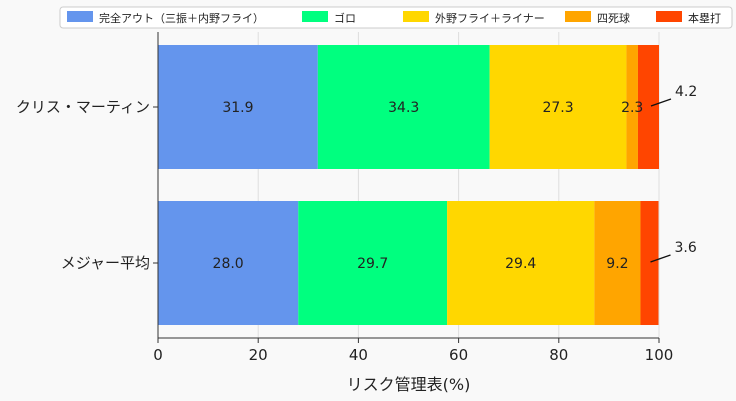 The height and width of the screenshot is (401, 736). I want to click on x-tick-label: 0, so click(158, 355).